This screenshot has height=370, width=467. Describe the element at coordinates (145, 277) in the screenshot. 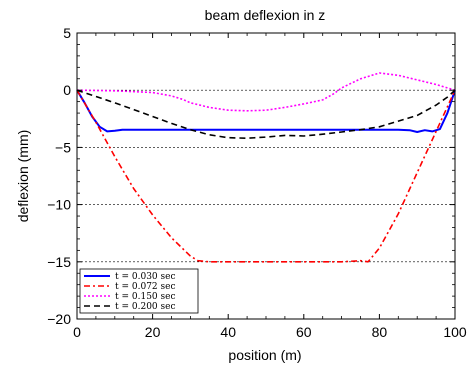

I see `legend-label: t = 0.030 sec` at that location.